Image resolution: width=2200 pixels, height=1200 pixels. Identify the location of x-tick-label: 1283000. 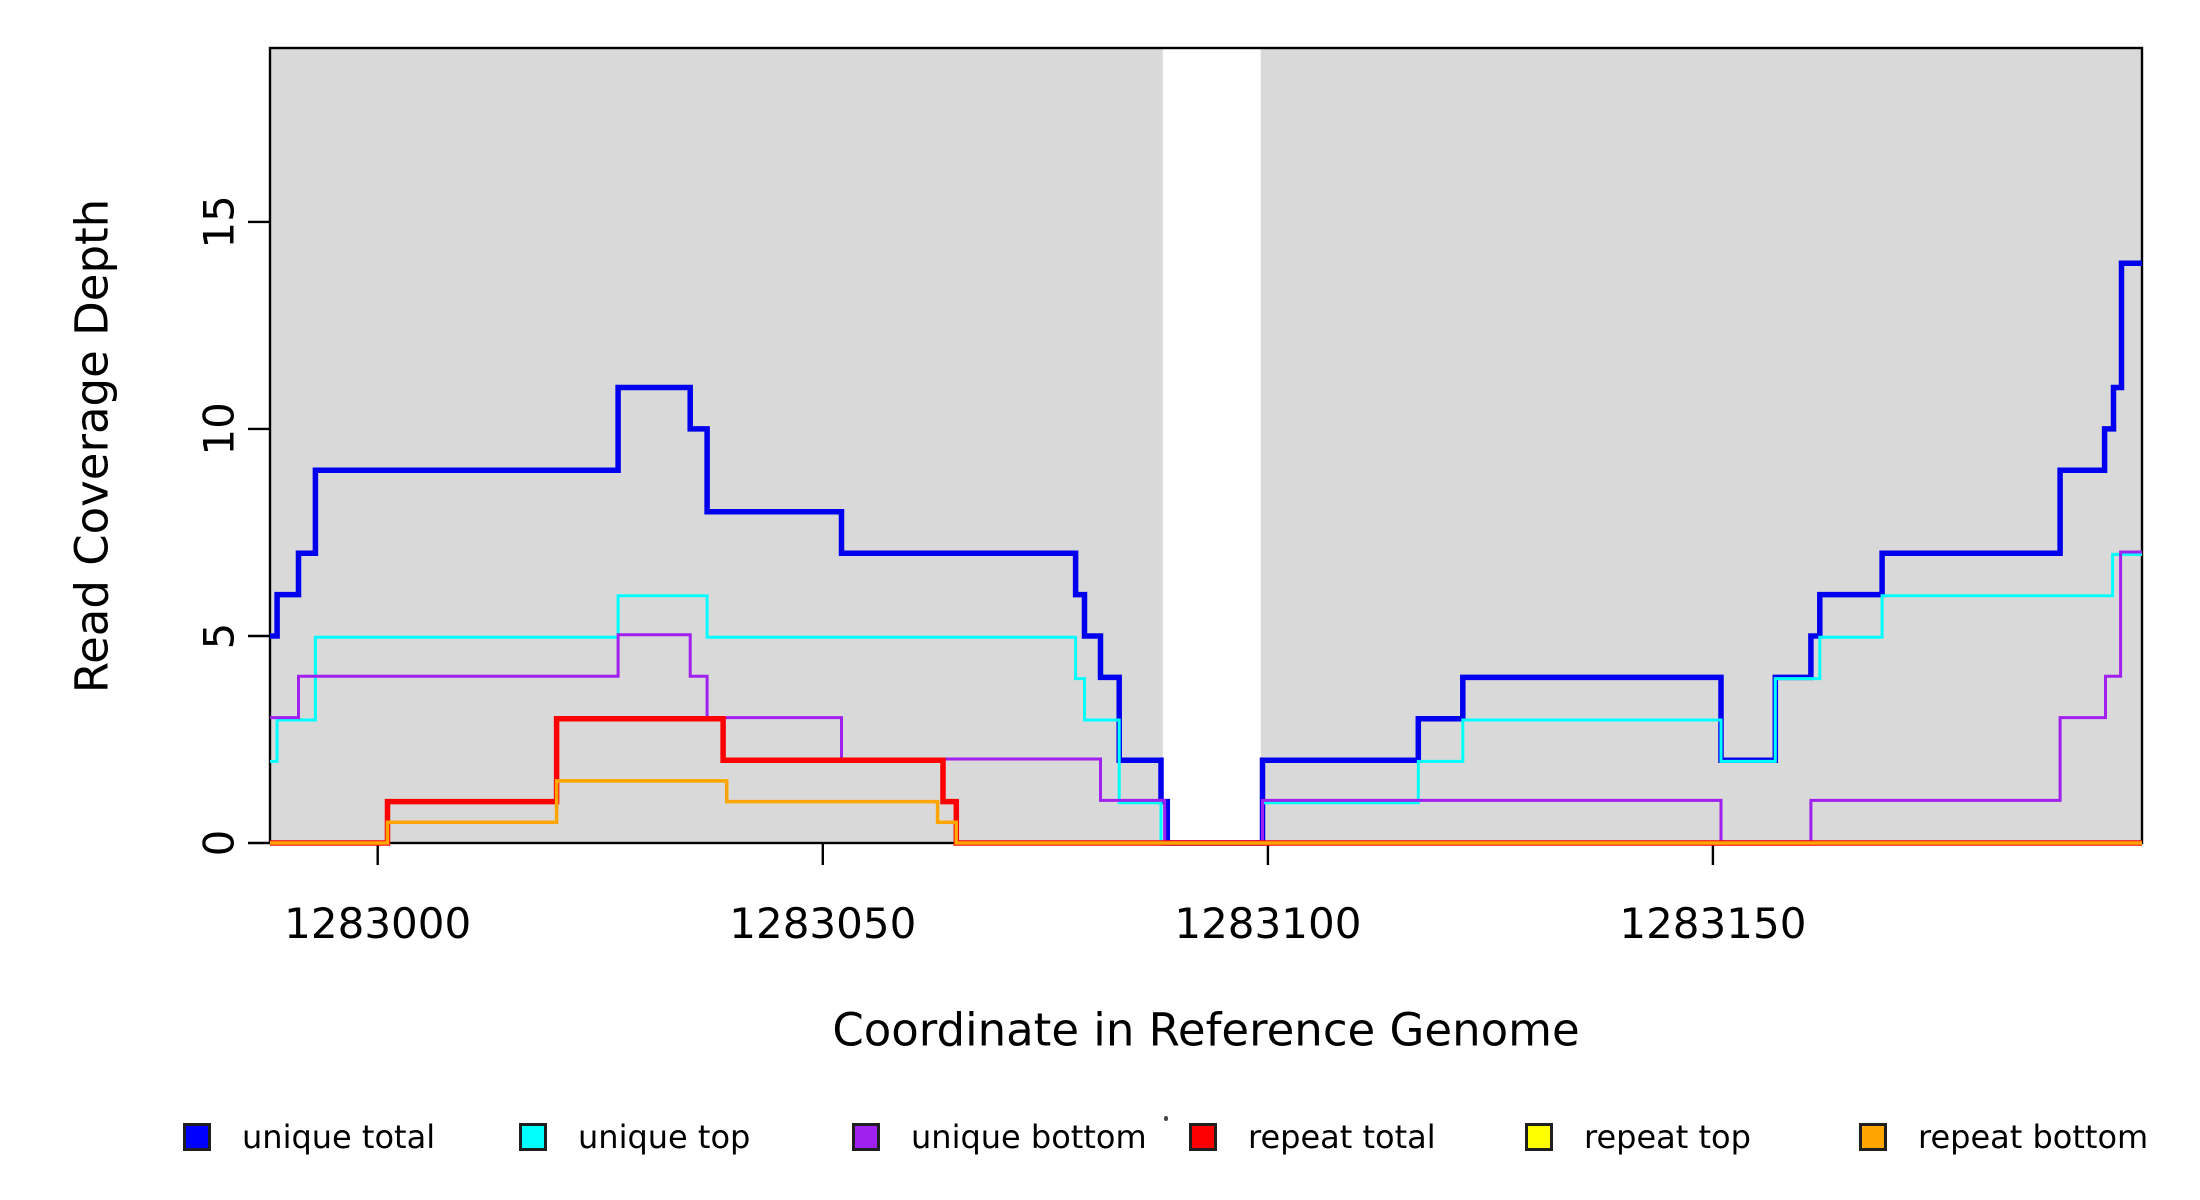
(377, 923).